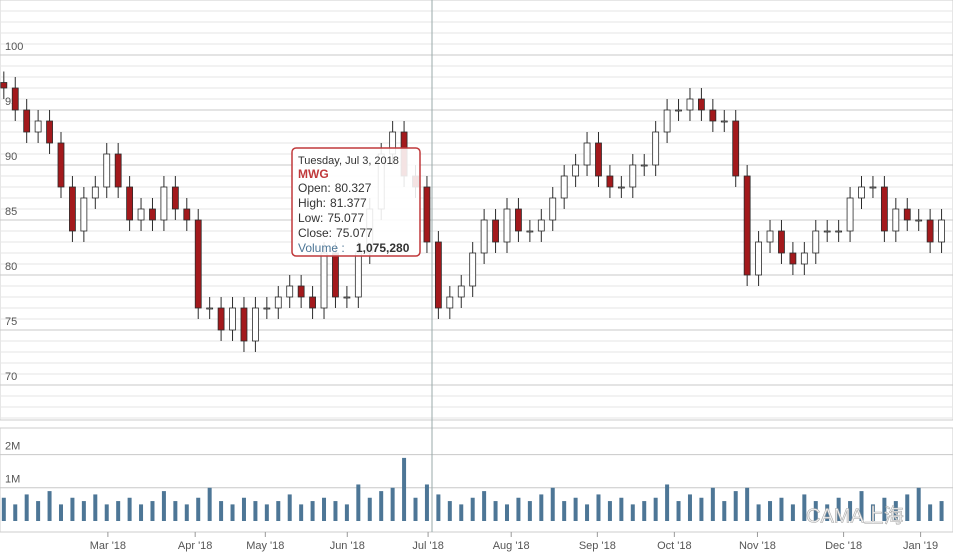 Image resolution: width=953 pixels, height=558 pixels. I want to click on tooltip-date: Tuesday, Jul 3, 2018, so click(348, 161).